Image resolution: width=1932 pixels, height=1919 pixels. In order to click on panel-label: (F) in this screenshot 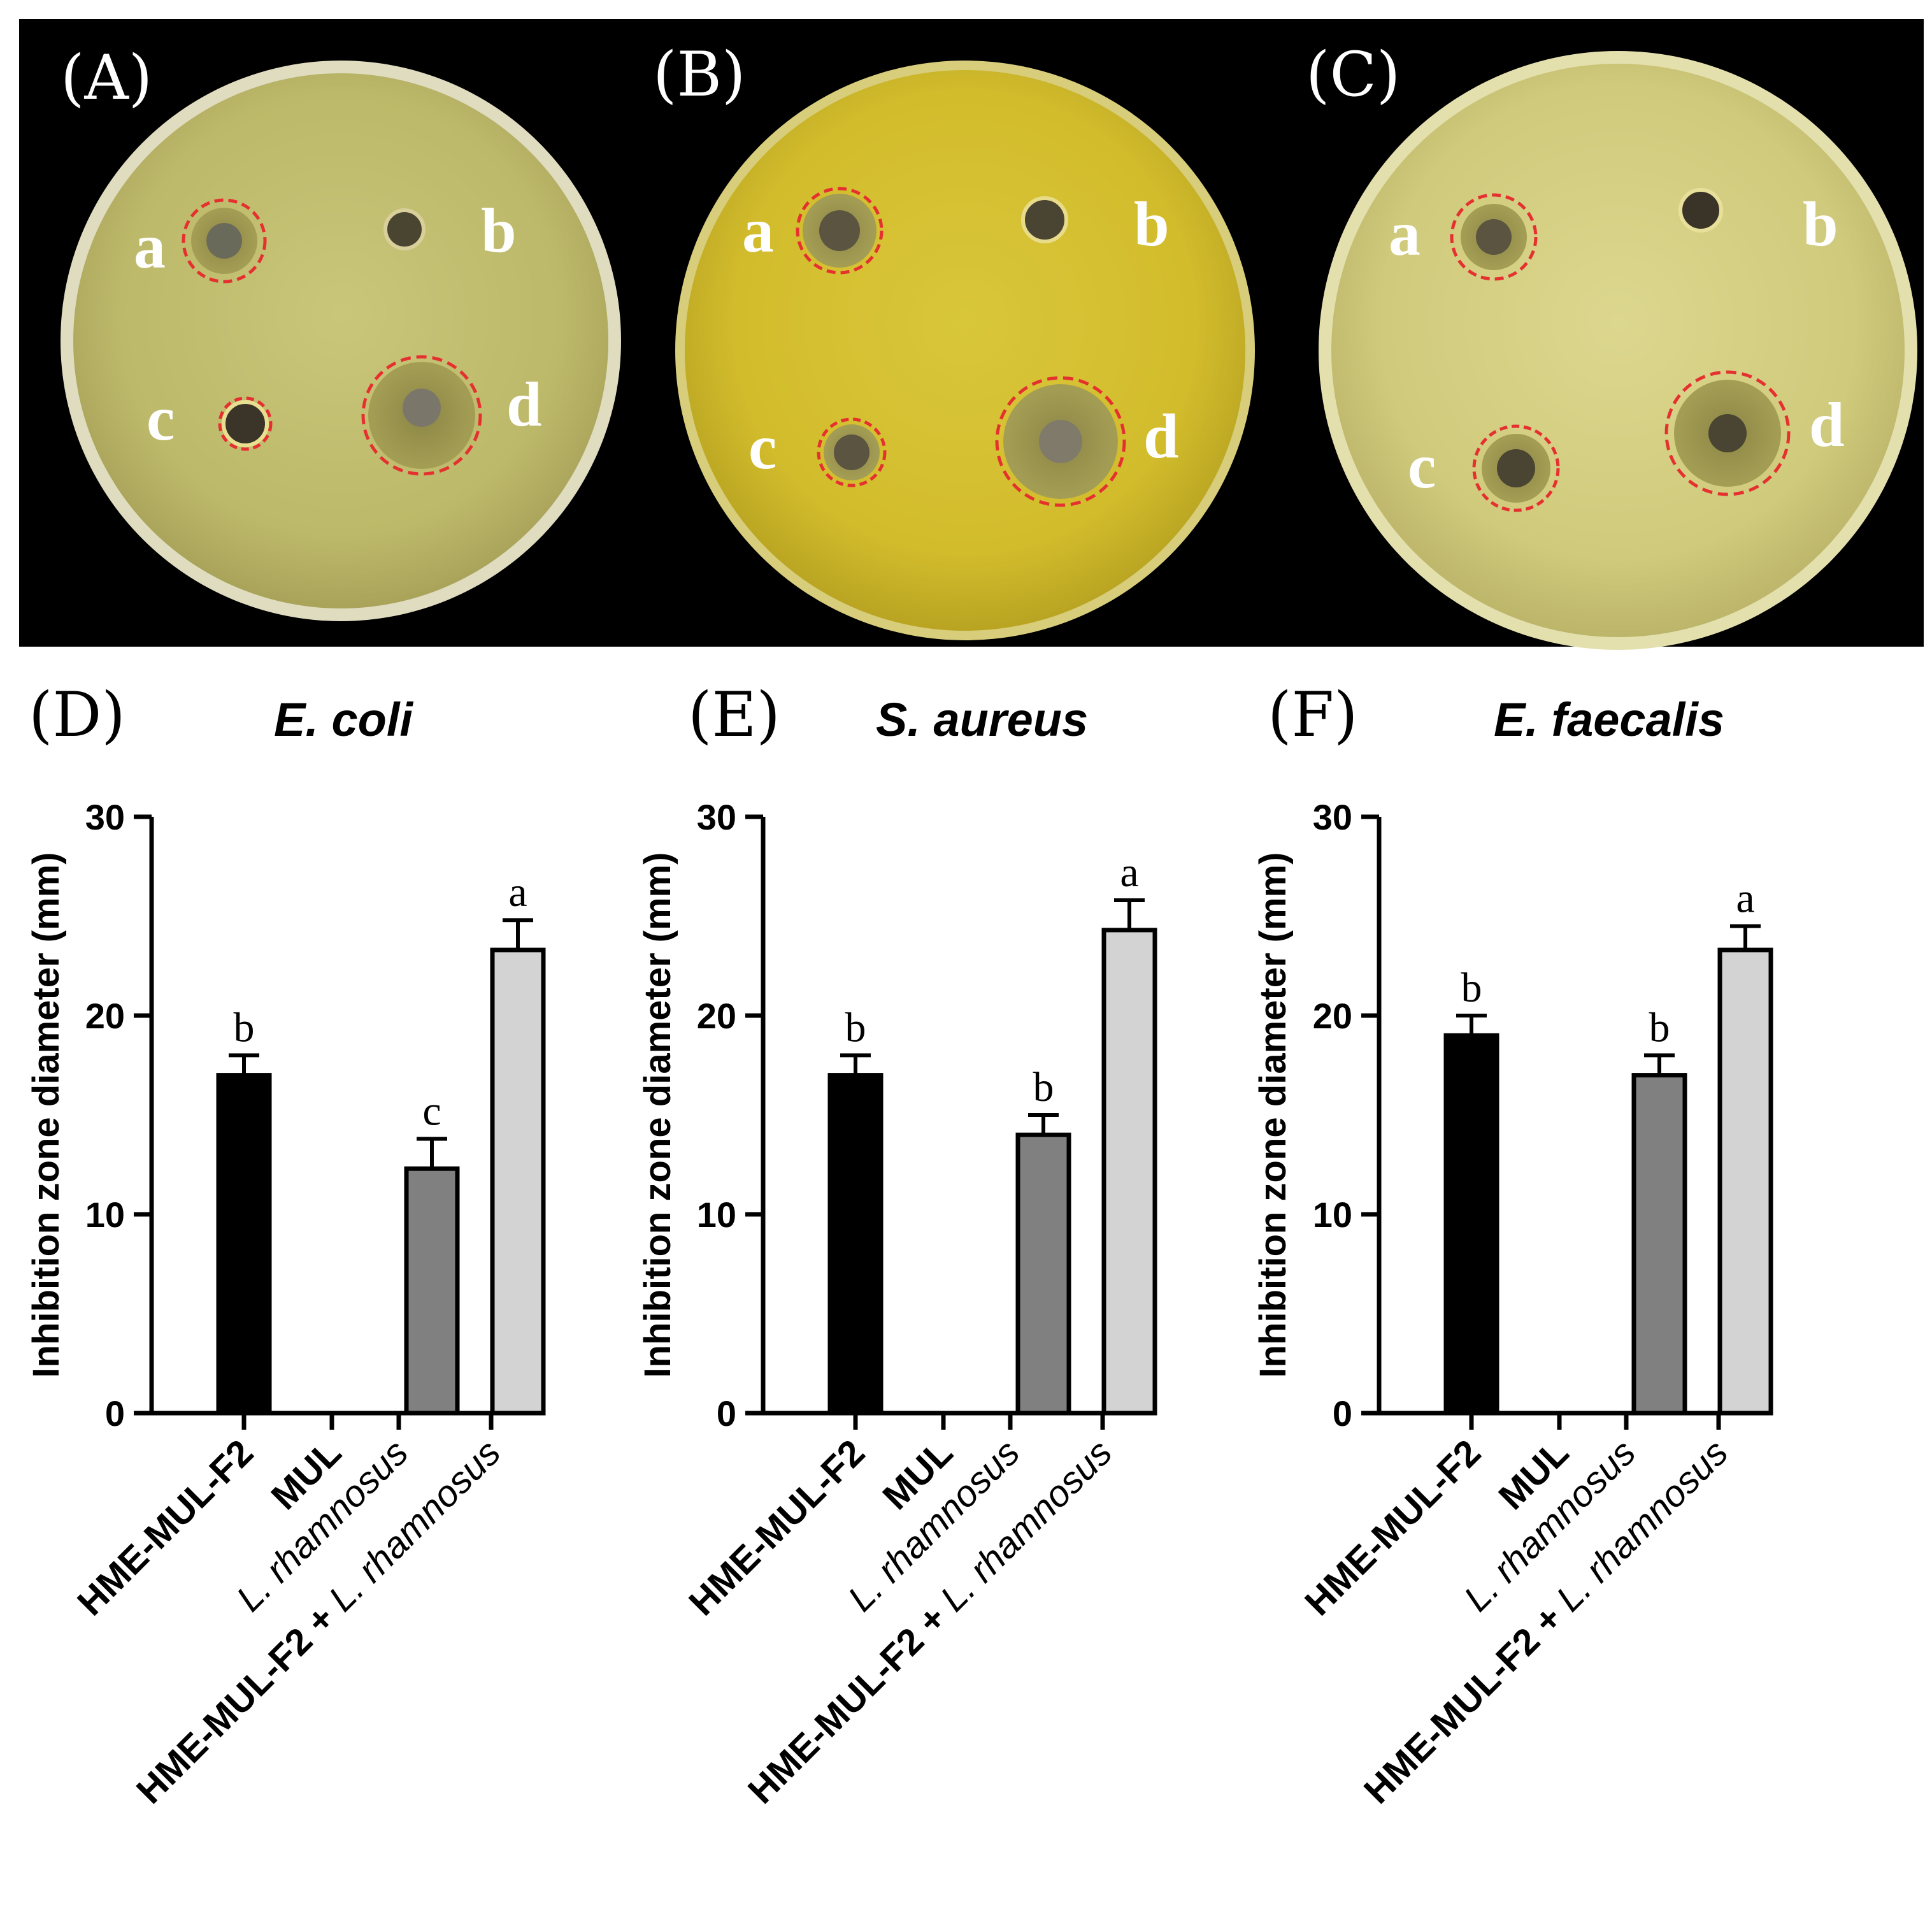, I will do `click(1313, 715)`.